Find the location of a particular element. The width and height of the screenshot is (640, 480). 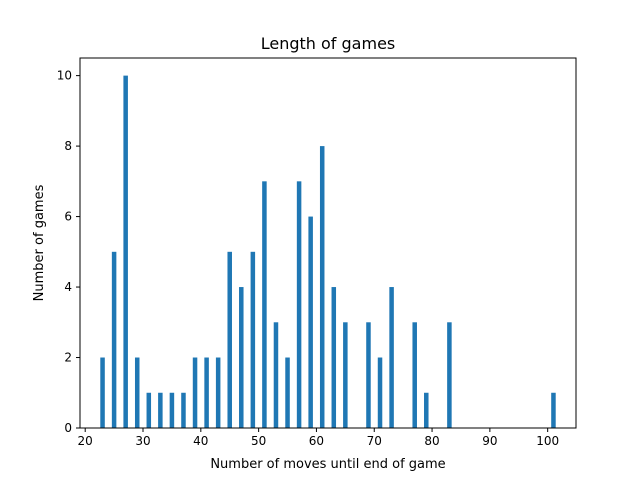

x-tick-label: 70 is located at coordinates (374, 441).